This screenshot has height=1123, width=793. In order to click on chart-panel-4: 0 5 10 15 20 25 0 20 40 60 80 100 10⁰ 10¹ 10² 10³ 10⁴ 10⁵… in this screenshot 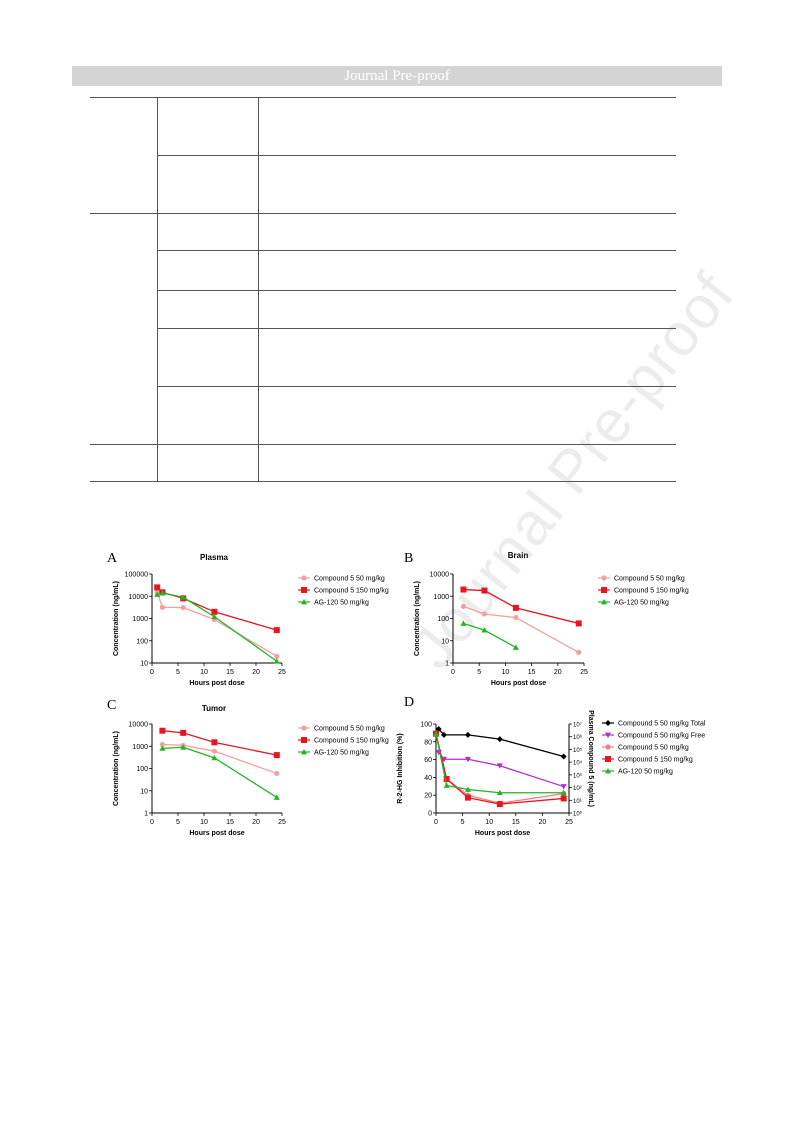, I will do `click(551, 773)`.